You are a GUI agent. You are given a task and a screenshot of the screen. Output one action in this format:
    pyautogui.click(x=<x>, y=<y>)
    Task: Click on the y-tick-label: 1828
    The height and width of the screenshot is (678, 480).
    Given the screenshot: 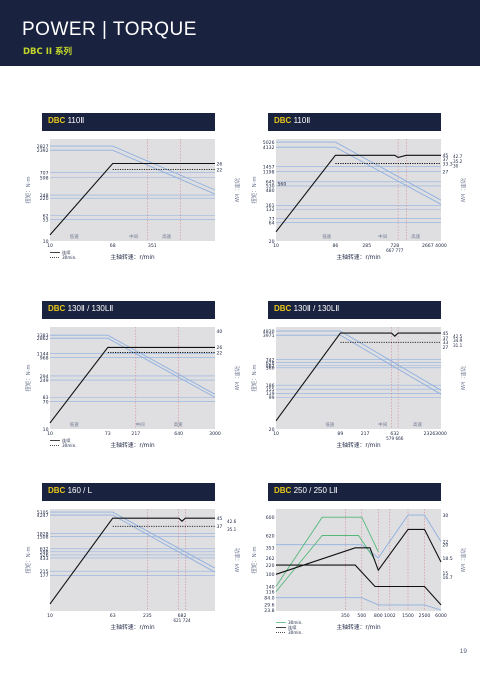 What is the action you would take?
    pyautogui.click(x=43, y=534)
    